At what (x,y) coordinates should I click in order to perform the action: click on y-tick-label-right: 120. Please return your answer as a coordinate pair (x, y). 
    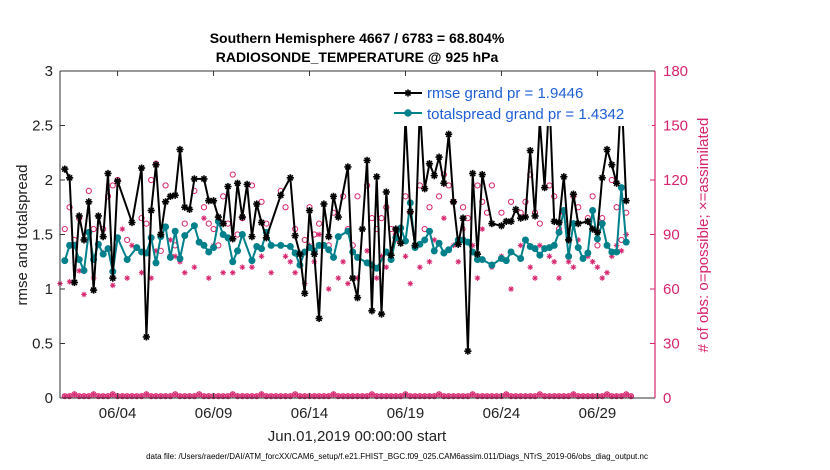
    Looking at the image, I should click on (675, 180).